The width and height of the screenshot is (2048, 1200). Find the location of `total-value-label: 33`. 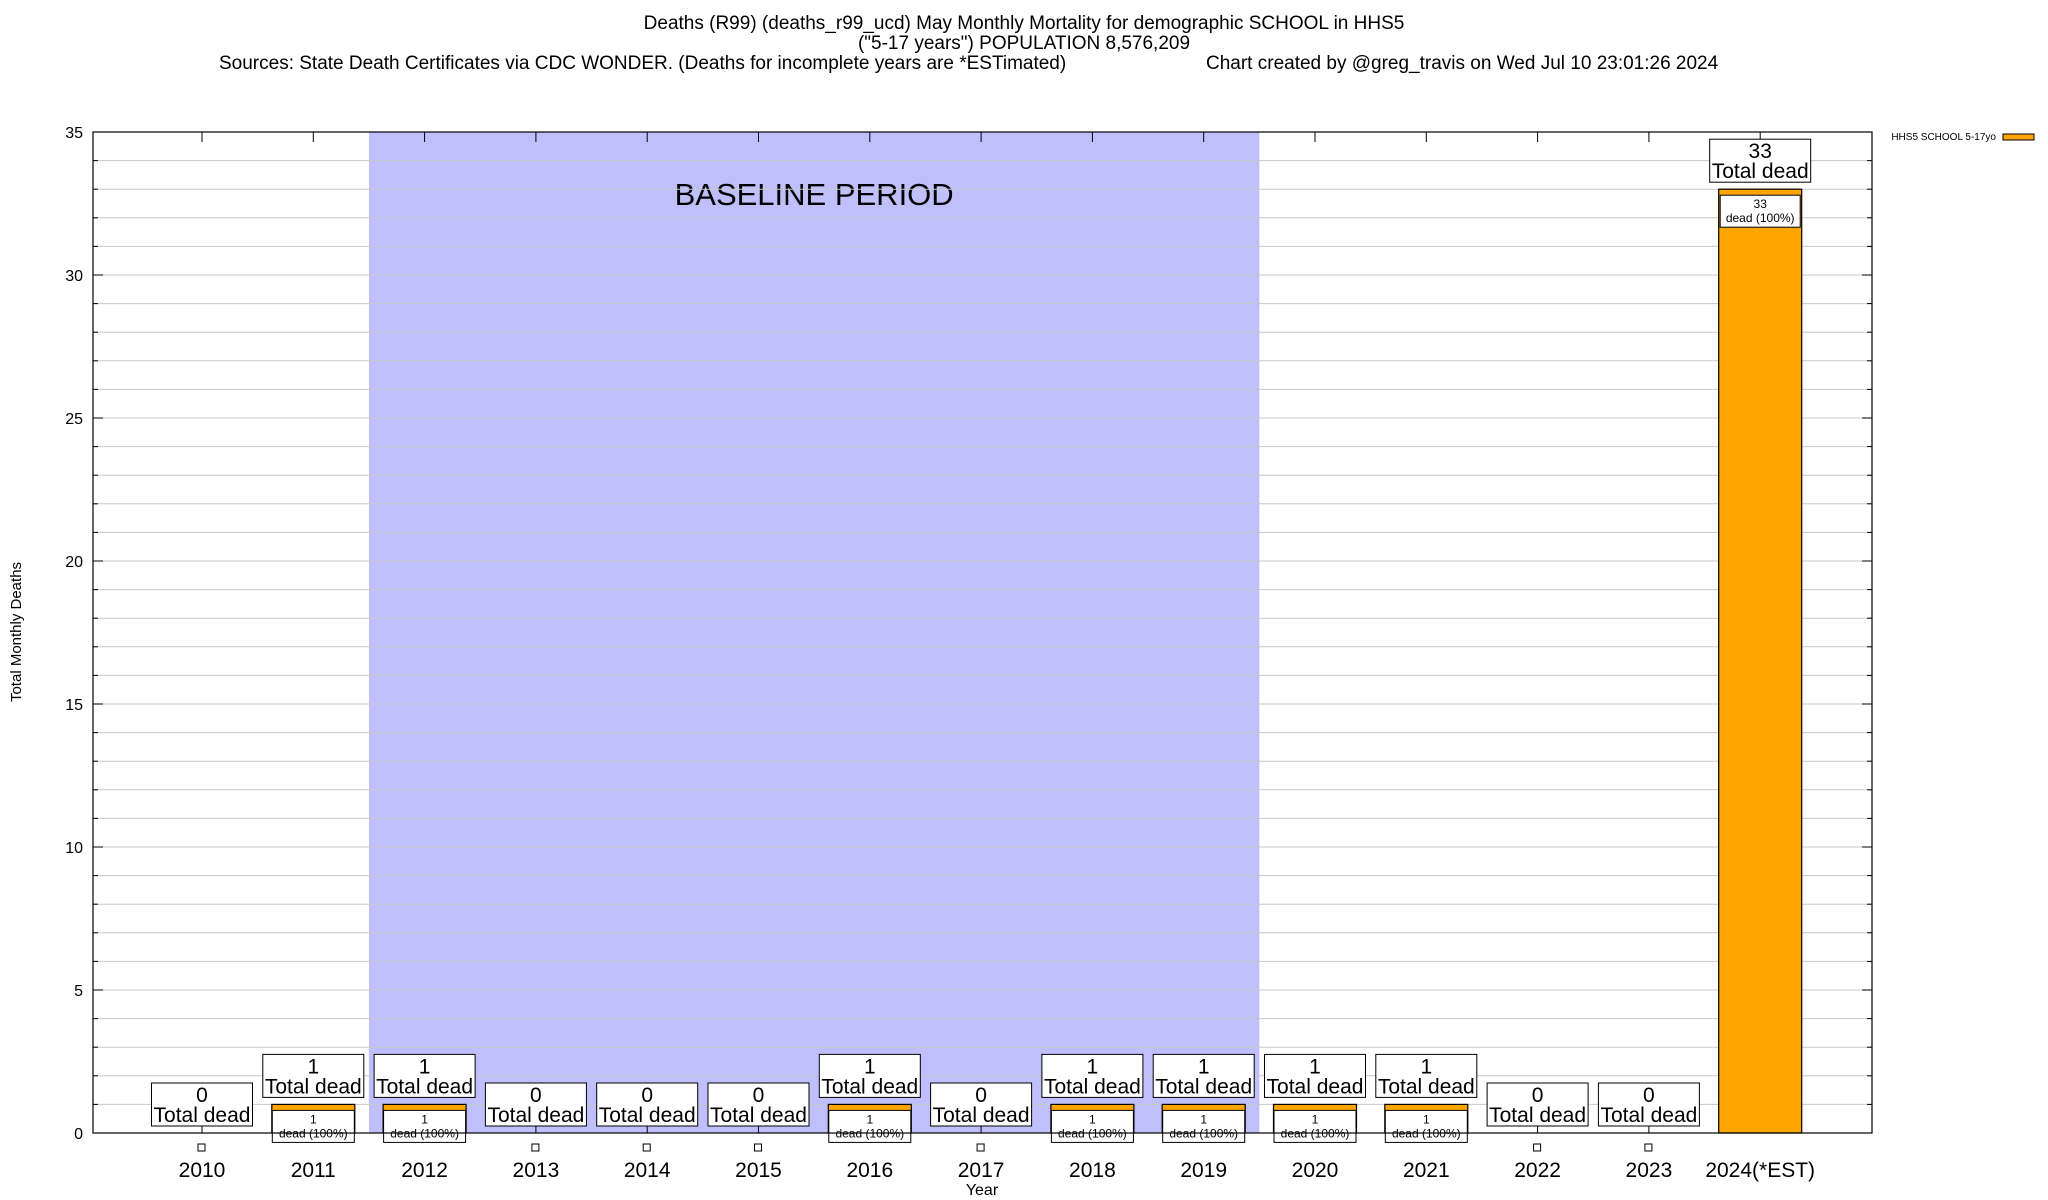

total-value-label: 33 is located at coordinates (1760, 151).